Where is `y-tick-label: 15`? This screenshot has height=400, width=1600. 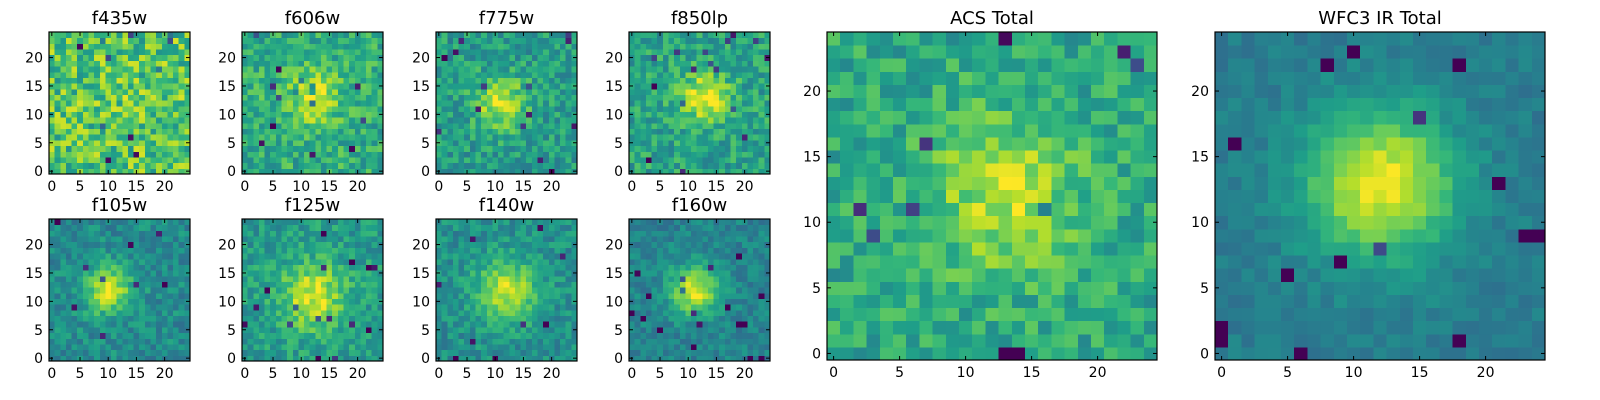 y-tick-label: 15 is located at coordinates (227, 274).